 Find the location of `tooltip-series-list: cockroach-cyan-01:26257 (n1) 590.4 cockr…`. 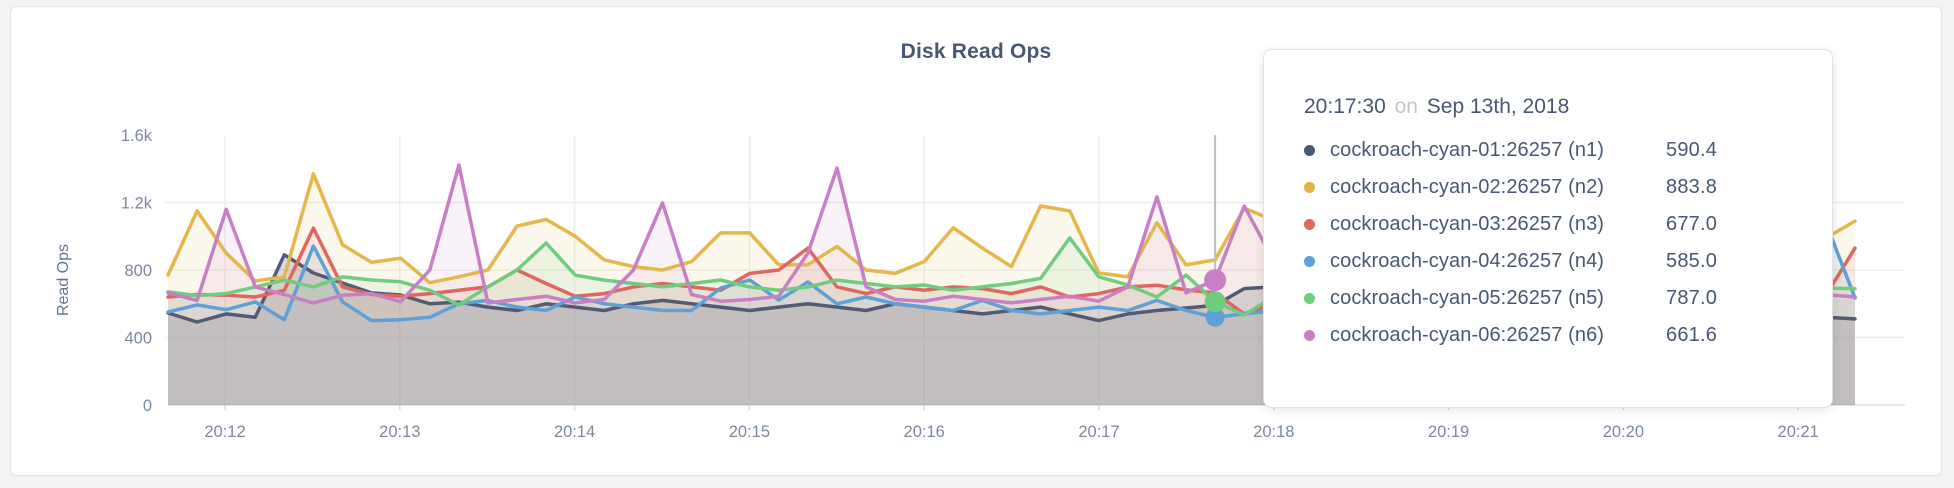

tooltip-series-list: cockroach-cyan-01:26257 (n1) 590.4 cockr… is located at coordinates (1548, 243).